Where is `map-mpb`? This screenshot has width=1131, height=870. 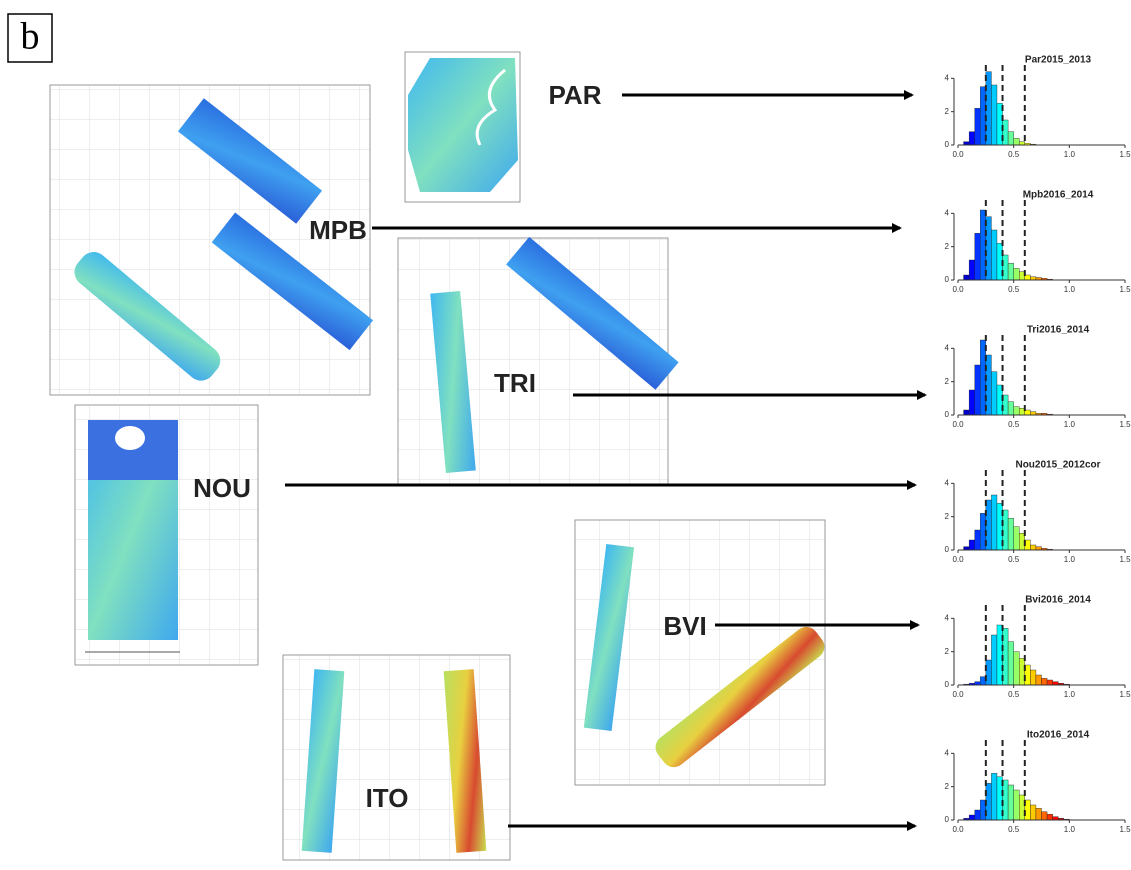
map-mpb is located at coordinates (211, 240).